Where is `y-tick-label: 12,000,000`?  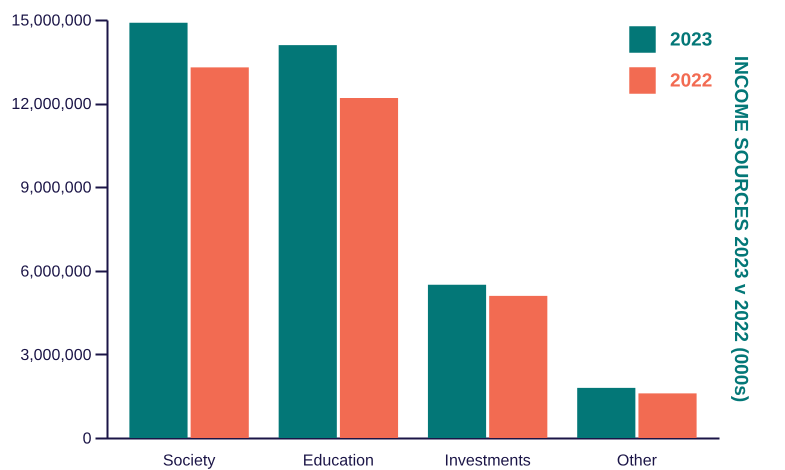 y-tick-label: 12,000,000 is located at coordinates (51, 105).